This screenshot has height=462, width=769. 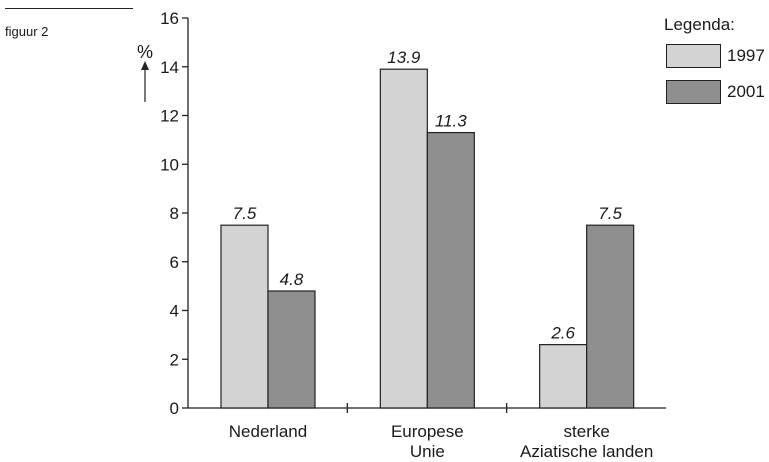 I want to click on data-label-nederland-1997: 7.5, so click(x=245, y=213).